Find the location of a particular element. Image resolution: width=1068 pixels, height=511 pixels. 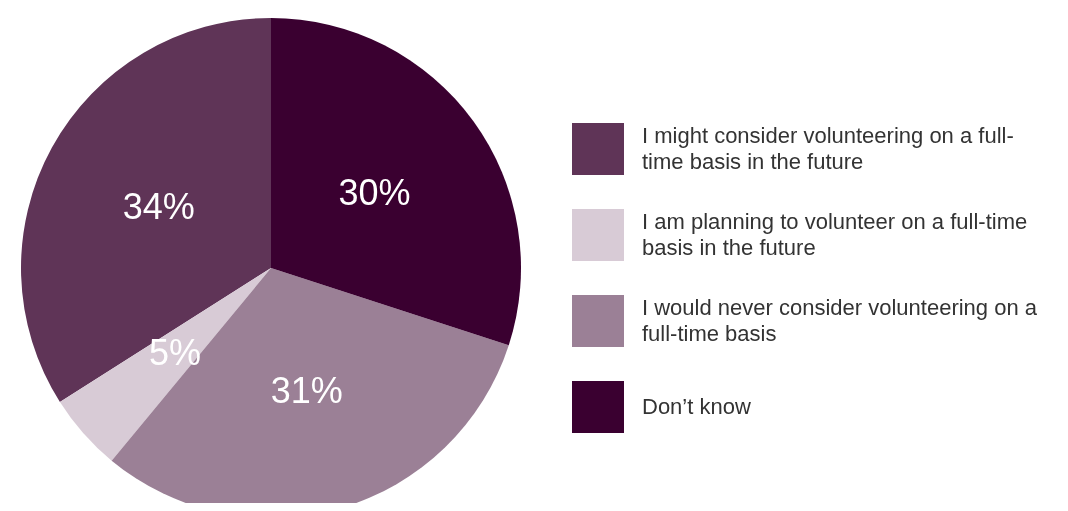

legend-label: I would never consider volunteering on a full-time basis is located at coordinates (840, 321).